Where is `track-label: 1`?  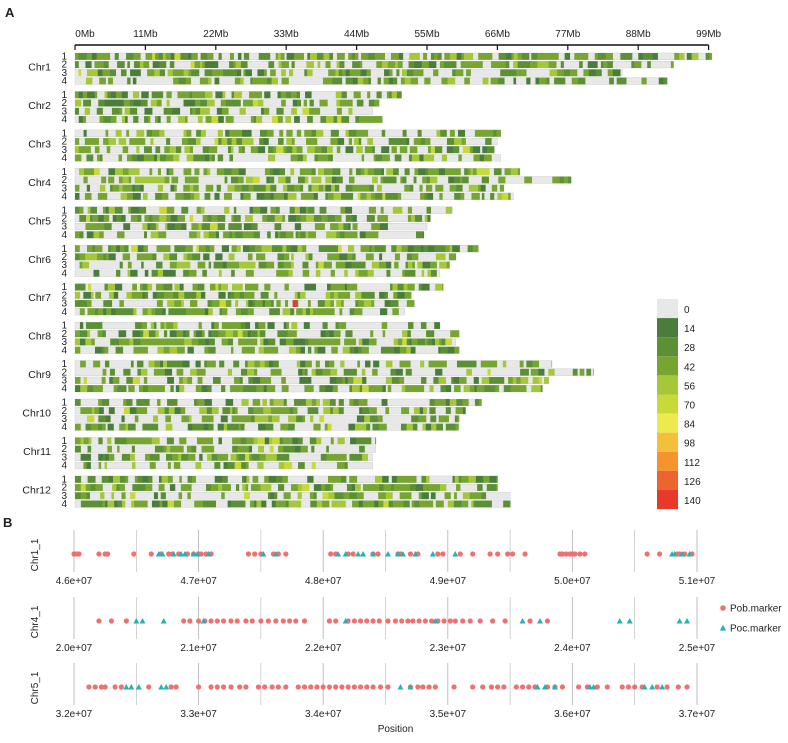 track-label: 1 is located at coordinates (64, 364).